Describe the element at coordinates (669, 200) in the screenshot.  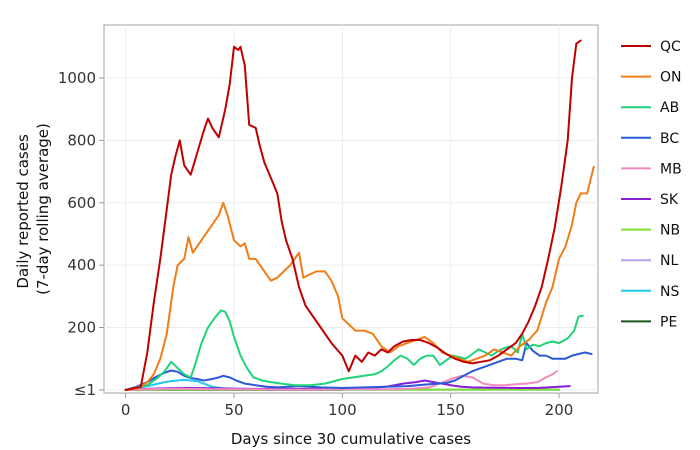
I see `legend-label: SK` at that location.